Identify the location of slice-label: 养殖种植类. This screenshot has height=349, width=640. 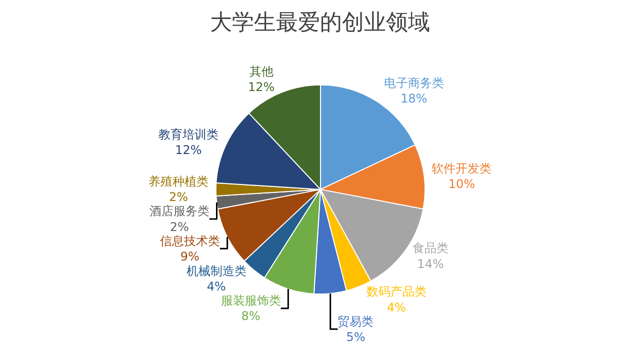
(178, 181).